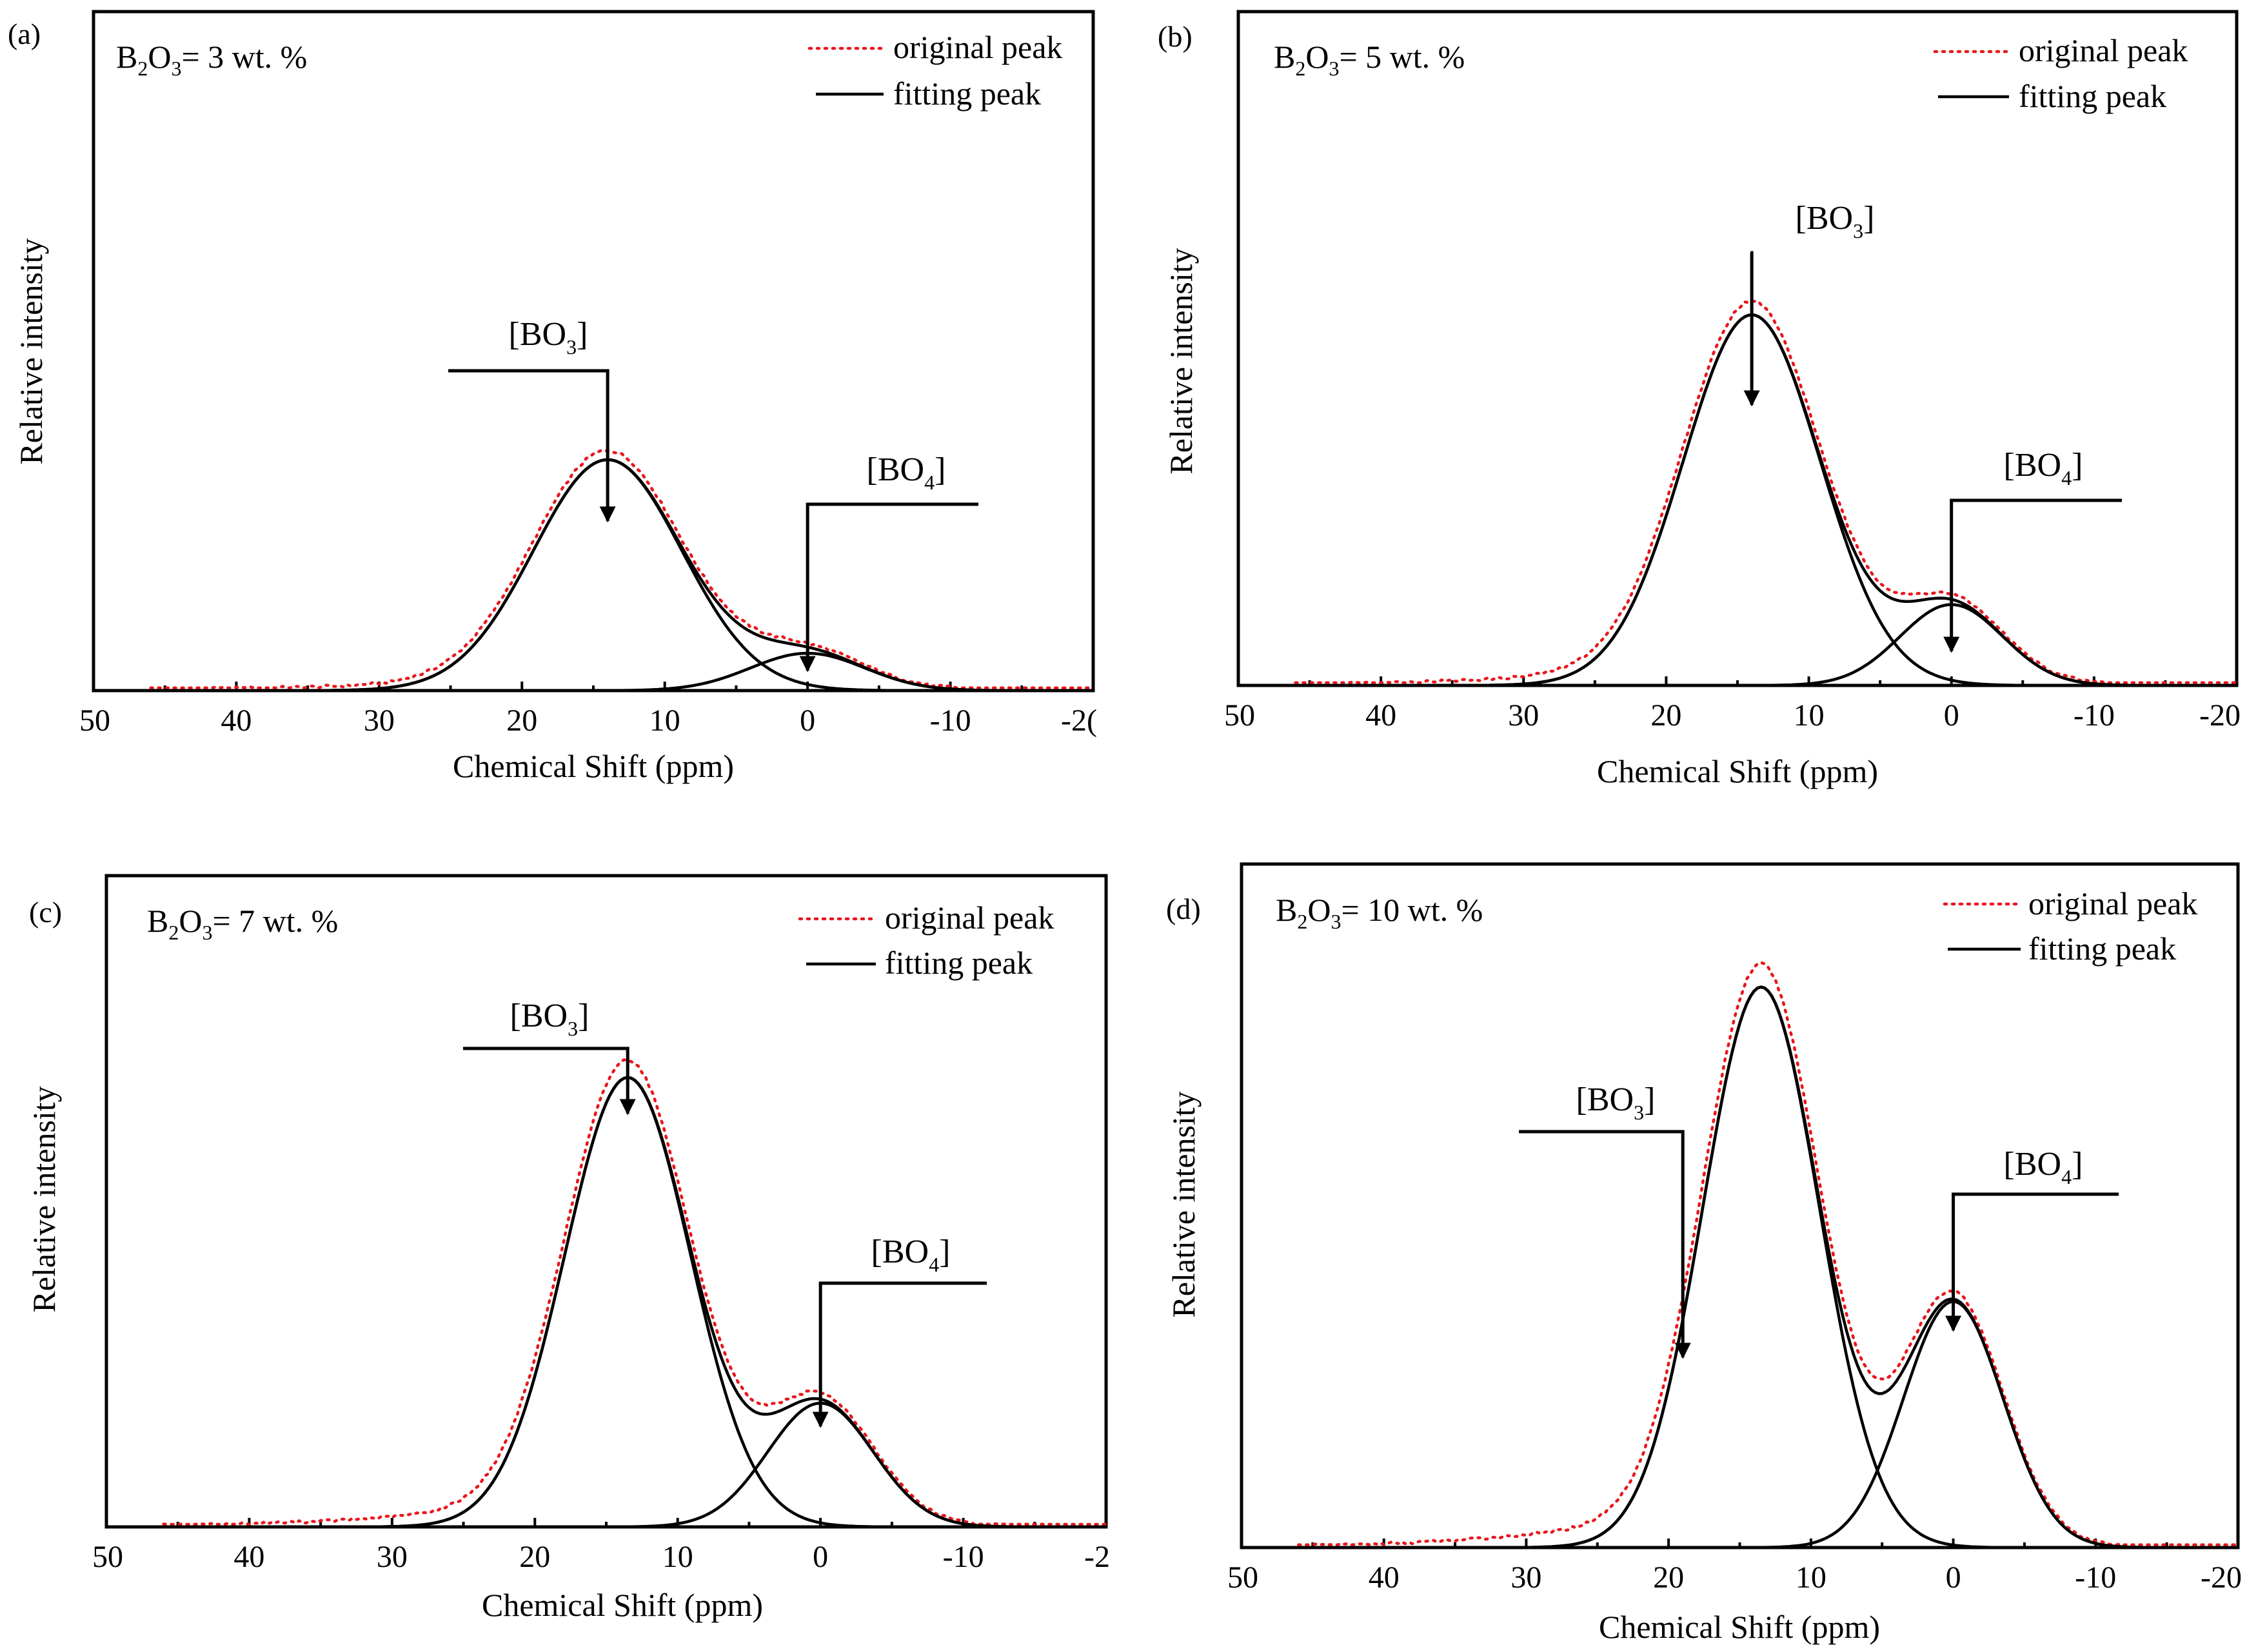 The image size is (2267, 1652). What do you see at coordinates (211, 60) in the screenshot?
I see `concentration-label: B2O3= 3 wt. %` at bounding box center [211, 60].